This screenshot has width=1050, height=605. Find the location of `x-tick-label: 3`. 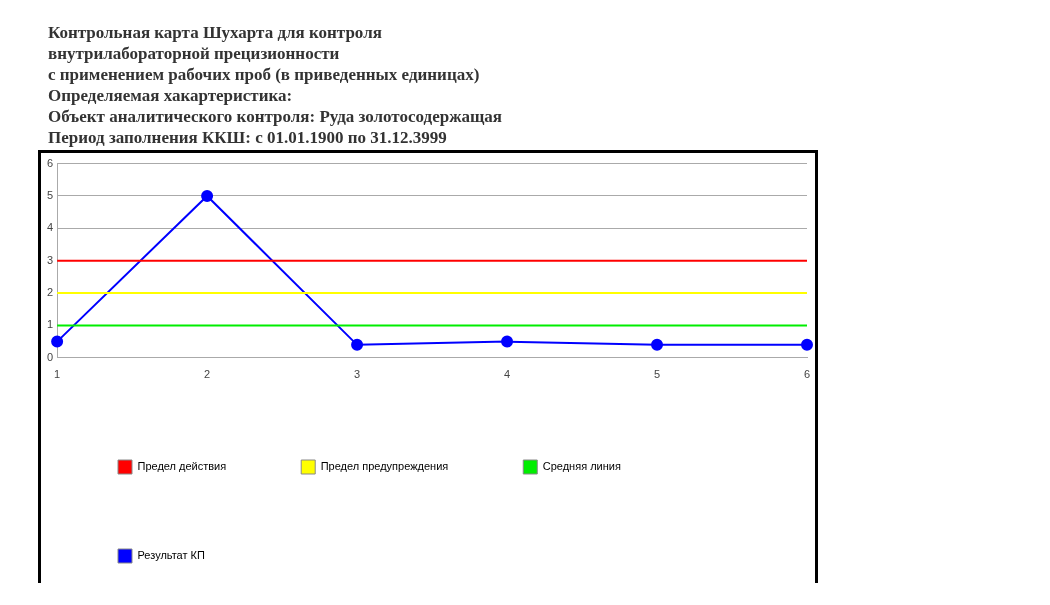

x-tick-label: 3 is located at coordinates (357, 374).